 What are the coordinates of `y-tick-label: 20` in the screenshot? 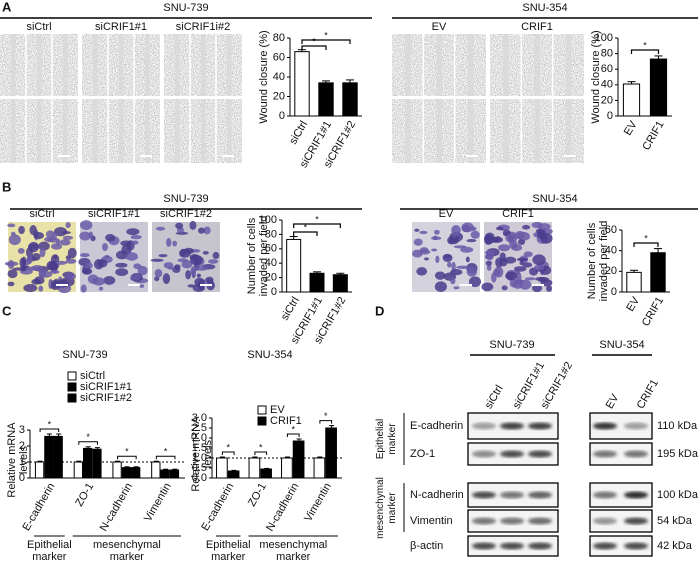 It's located at (279, 96).